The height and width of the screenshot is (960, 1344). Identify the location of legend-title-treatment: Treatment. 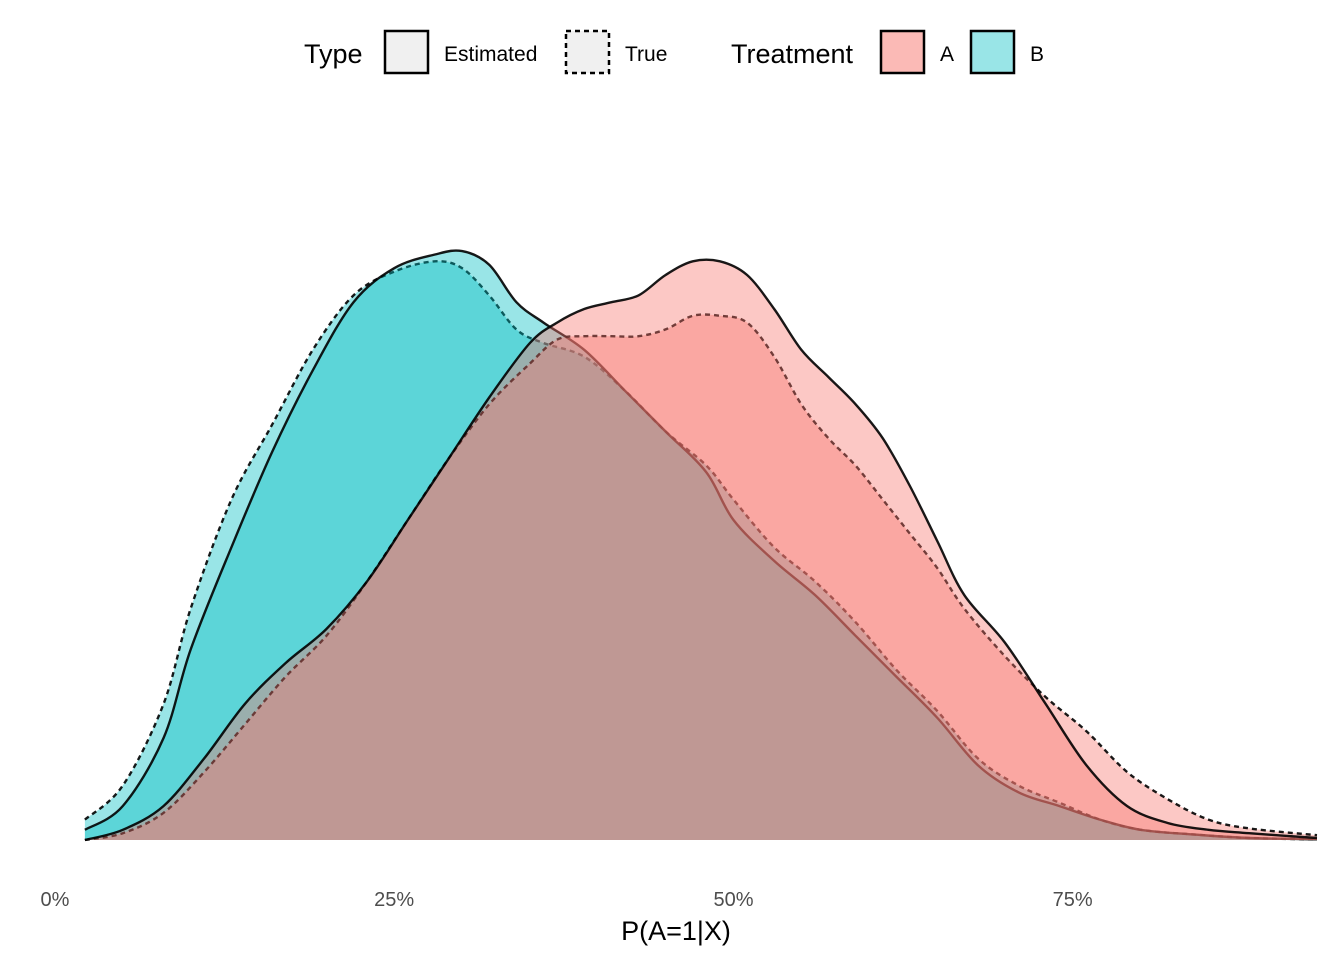
(792, 54).